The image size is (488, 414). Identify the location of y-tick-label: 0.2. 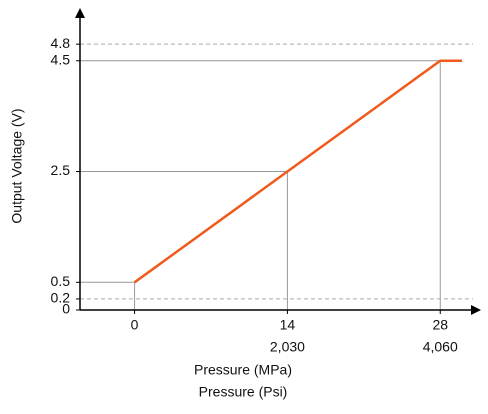
(61, 298).